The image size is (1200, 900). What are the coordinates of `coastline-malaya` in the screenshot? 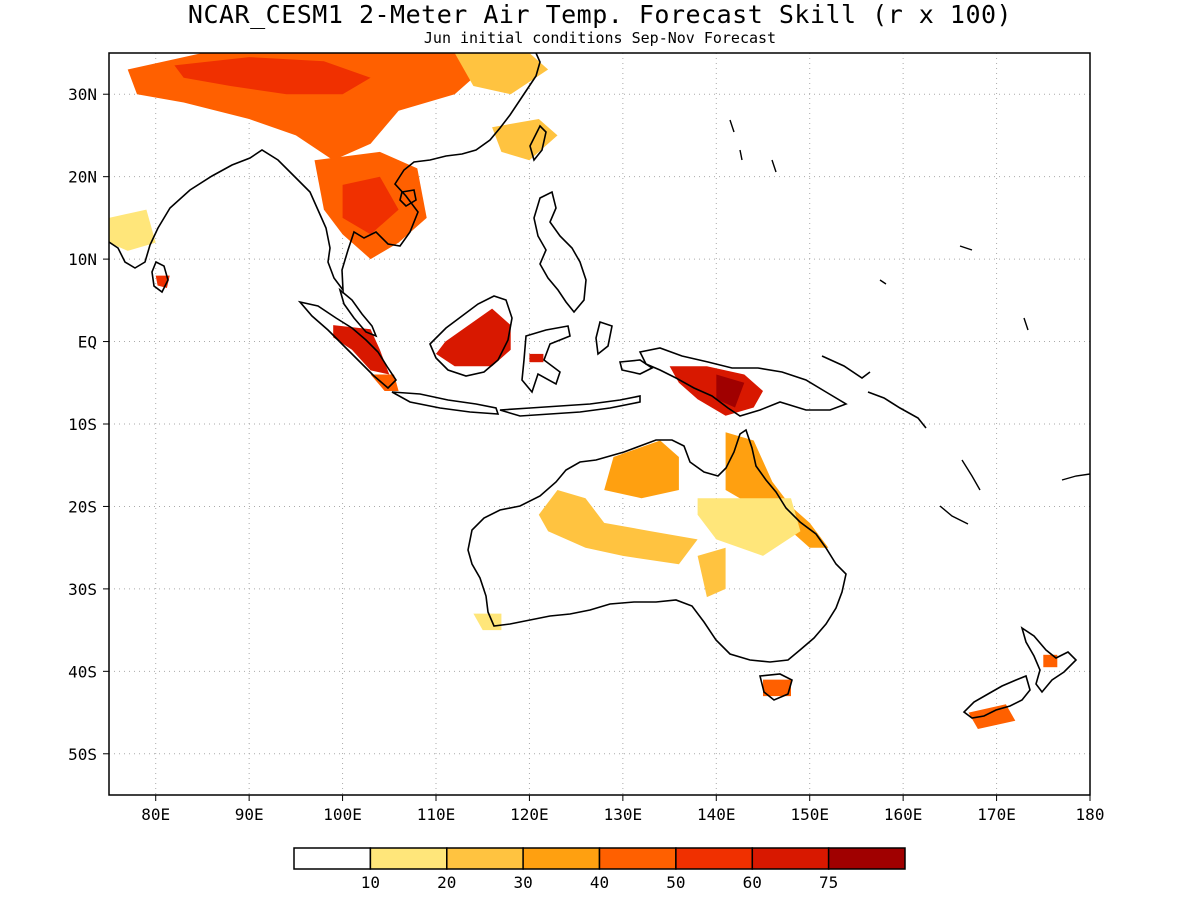 It's located at (358, 312).